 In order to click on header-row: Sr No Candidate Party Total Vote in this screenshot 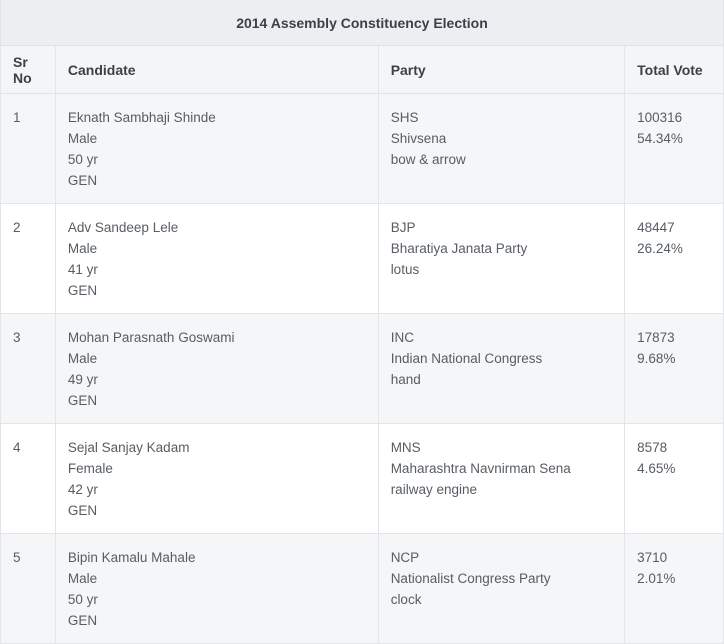, I will do `click(362, 70)`.